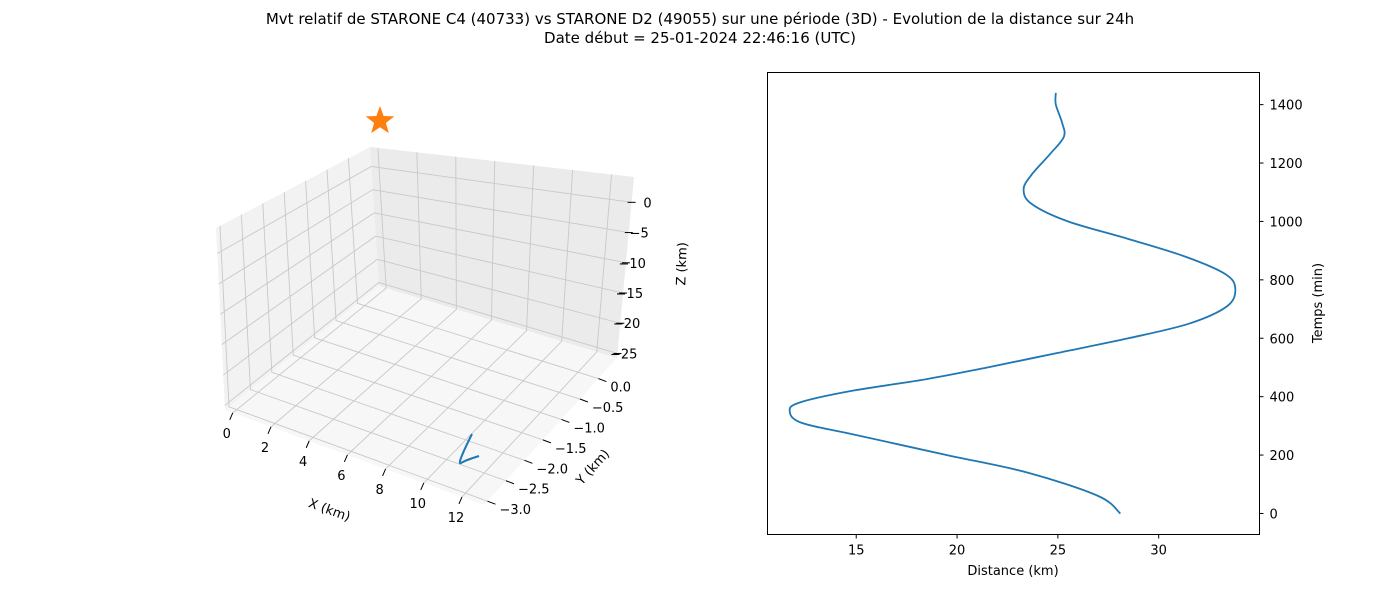 The width and height of the screenshot is (1400, 600). What do you see at coordinates (379, 490) in the screenshot?
I see `x-tick-label: 8` at bounding box center [379, 490].